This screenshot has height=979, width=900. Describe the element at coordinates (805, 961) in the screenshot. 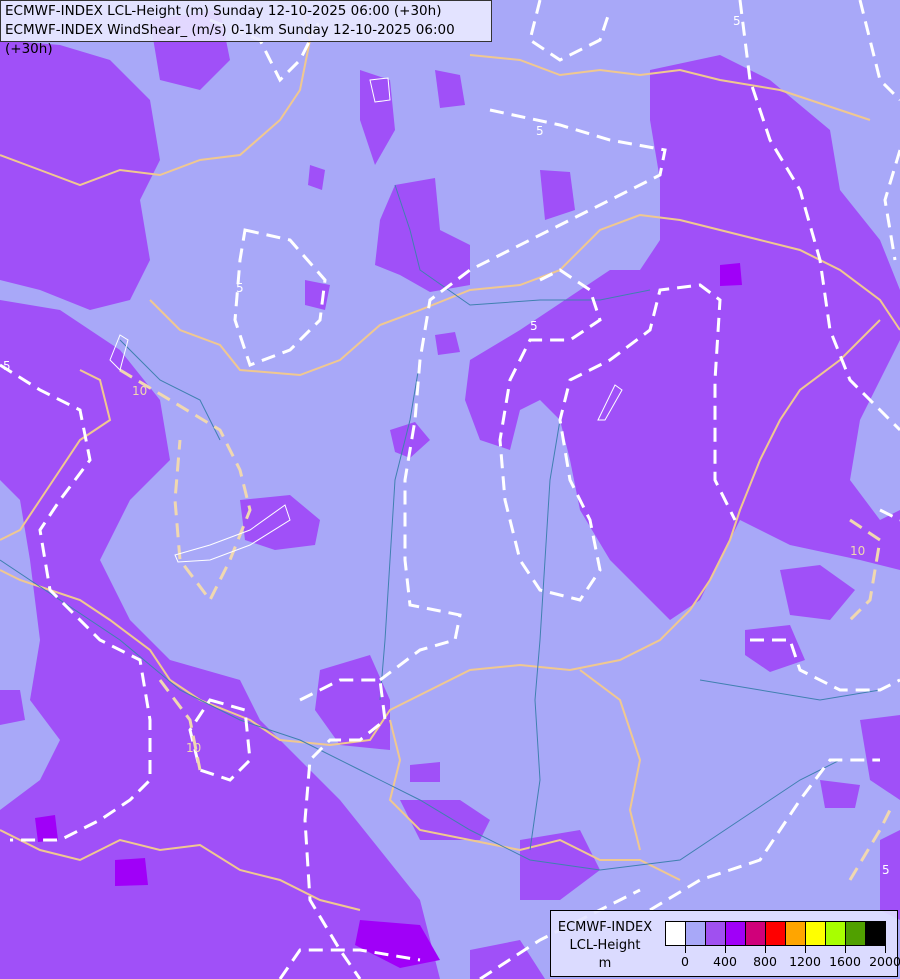

I see `legend-tick-label: 1200` at that location.